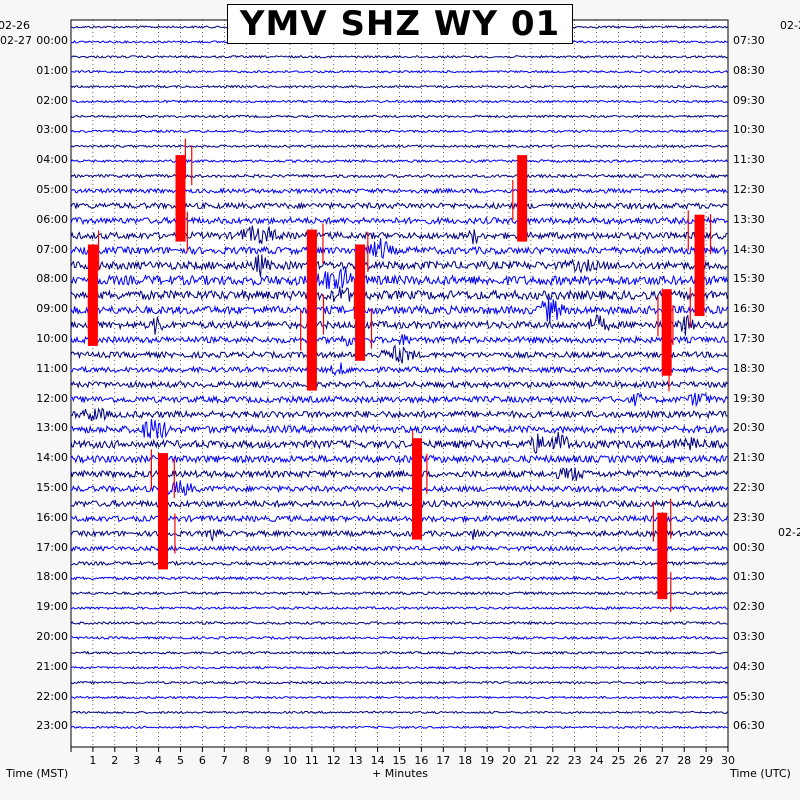 Image resolution: width=800 pixels, height=800 pixels. Describe the element at coordinates (552, 760) in the screenshot. I see `x-tick-label: 22` at that location.